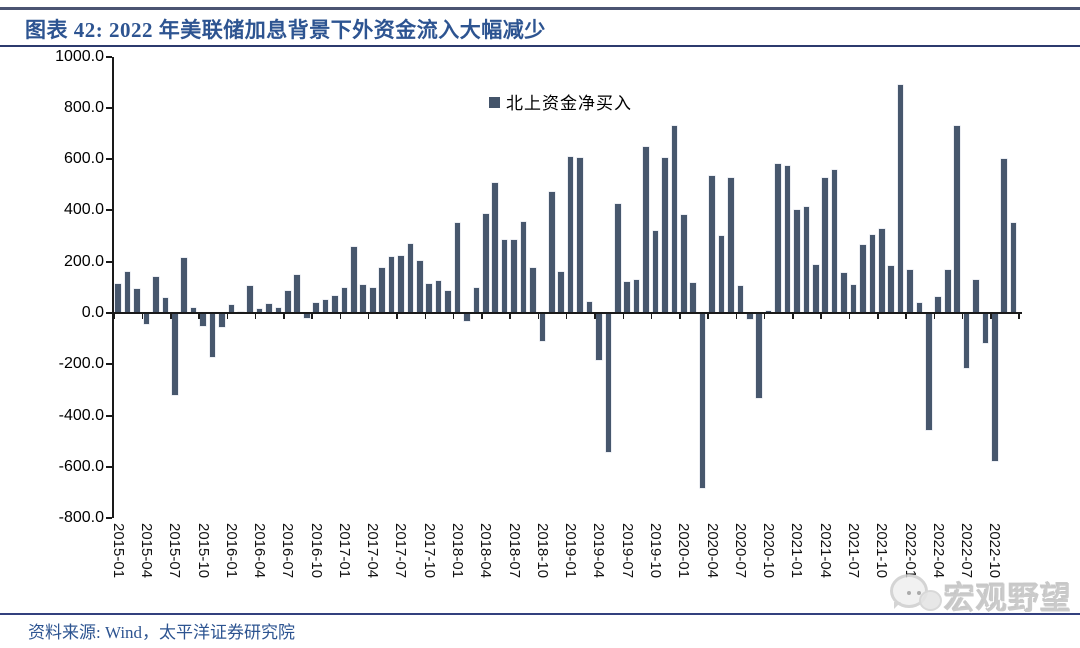 The width and height of the screenshot is (1080, 648). Describe the element at coordinates (514, 551) in the screenshot. I see `x-tick-label-2018-07: 2018-07` at that location.